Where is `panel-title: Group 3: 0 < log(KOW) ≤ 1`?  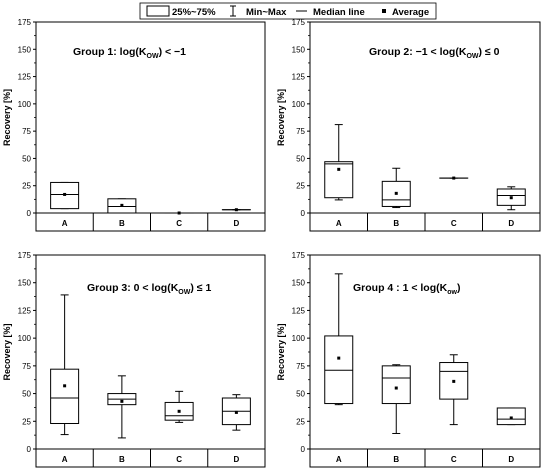 panel-title: Group 3: 0 < log(KOW) ≤ 1 is located at coordinates (149, 289).